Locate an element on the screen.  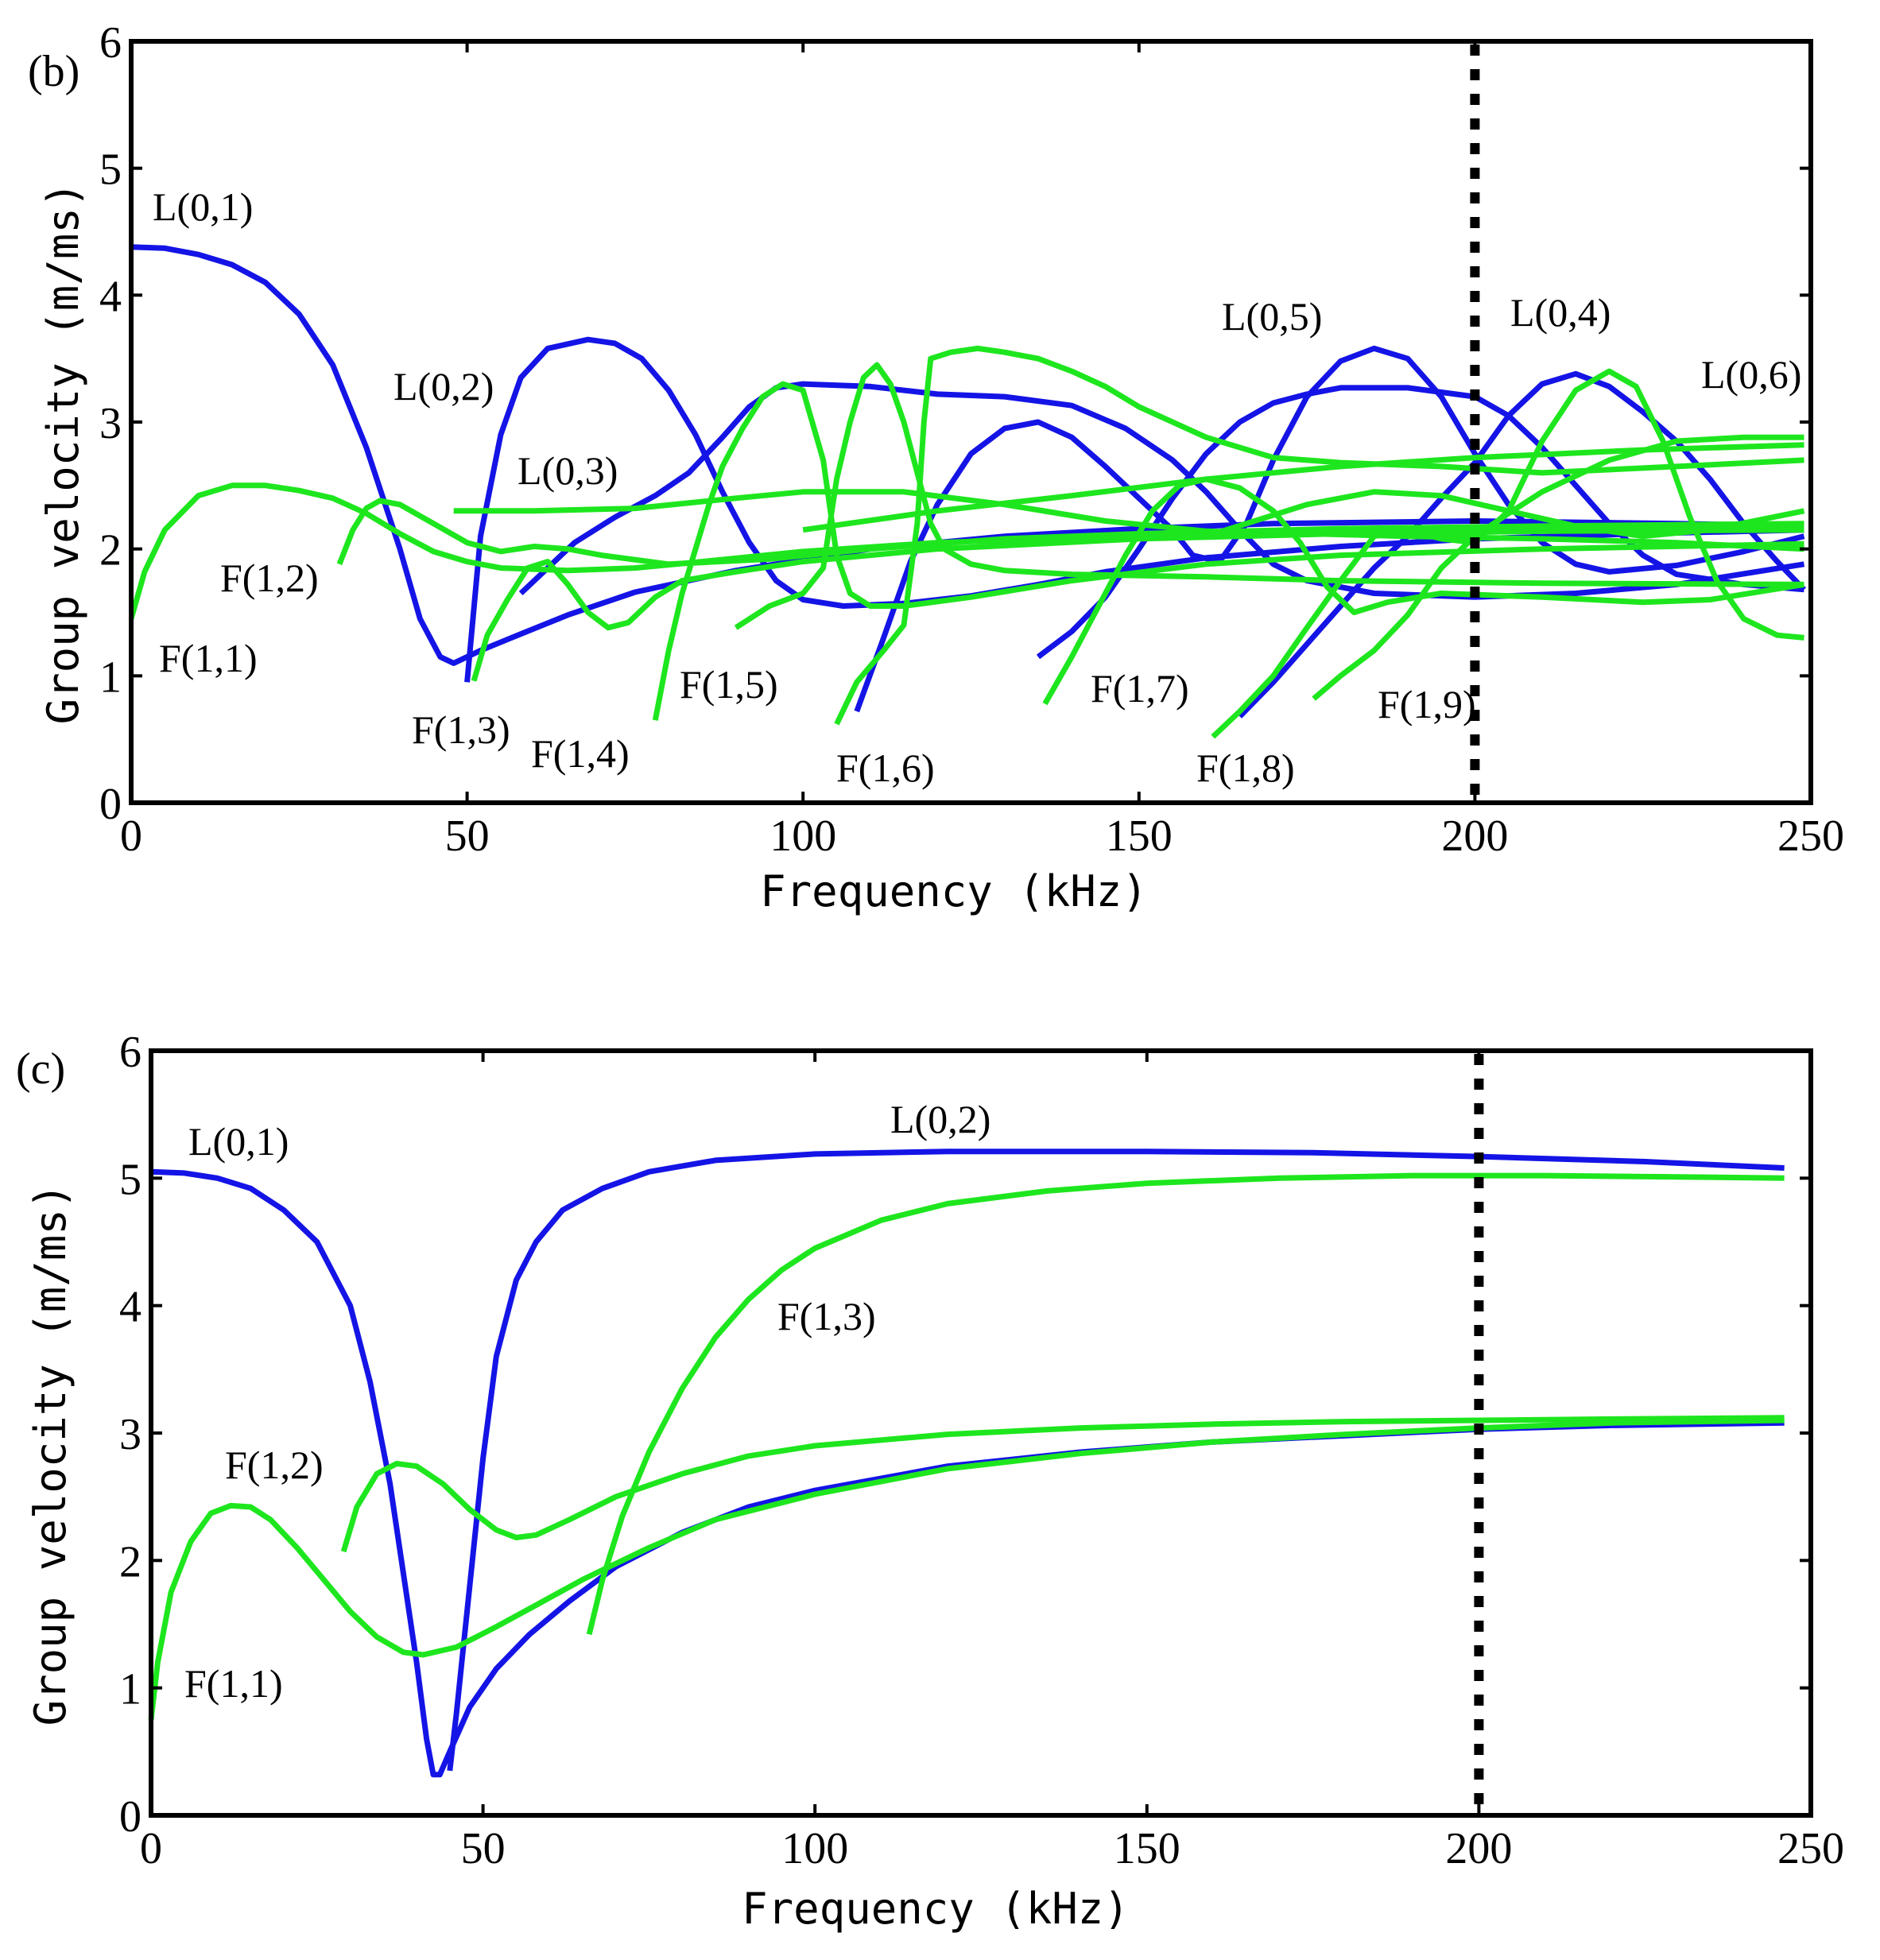
panel-b-series-l03 is located at coordinates (1161, 490).